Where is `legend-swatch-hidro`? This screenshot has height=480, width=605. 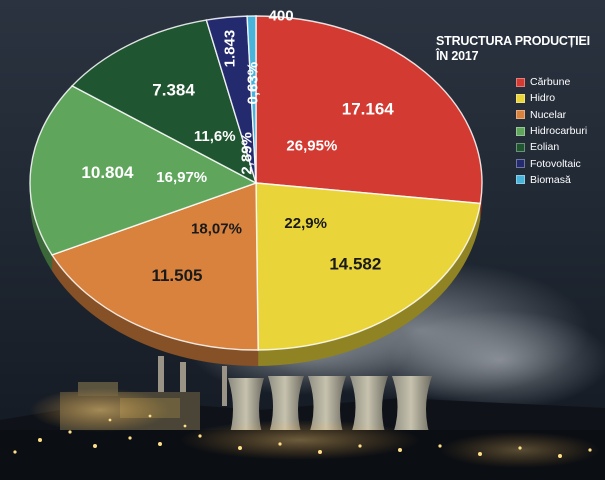
legend-swatch-hidro is located at coordinates (520, 98).